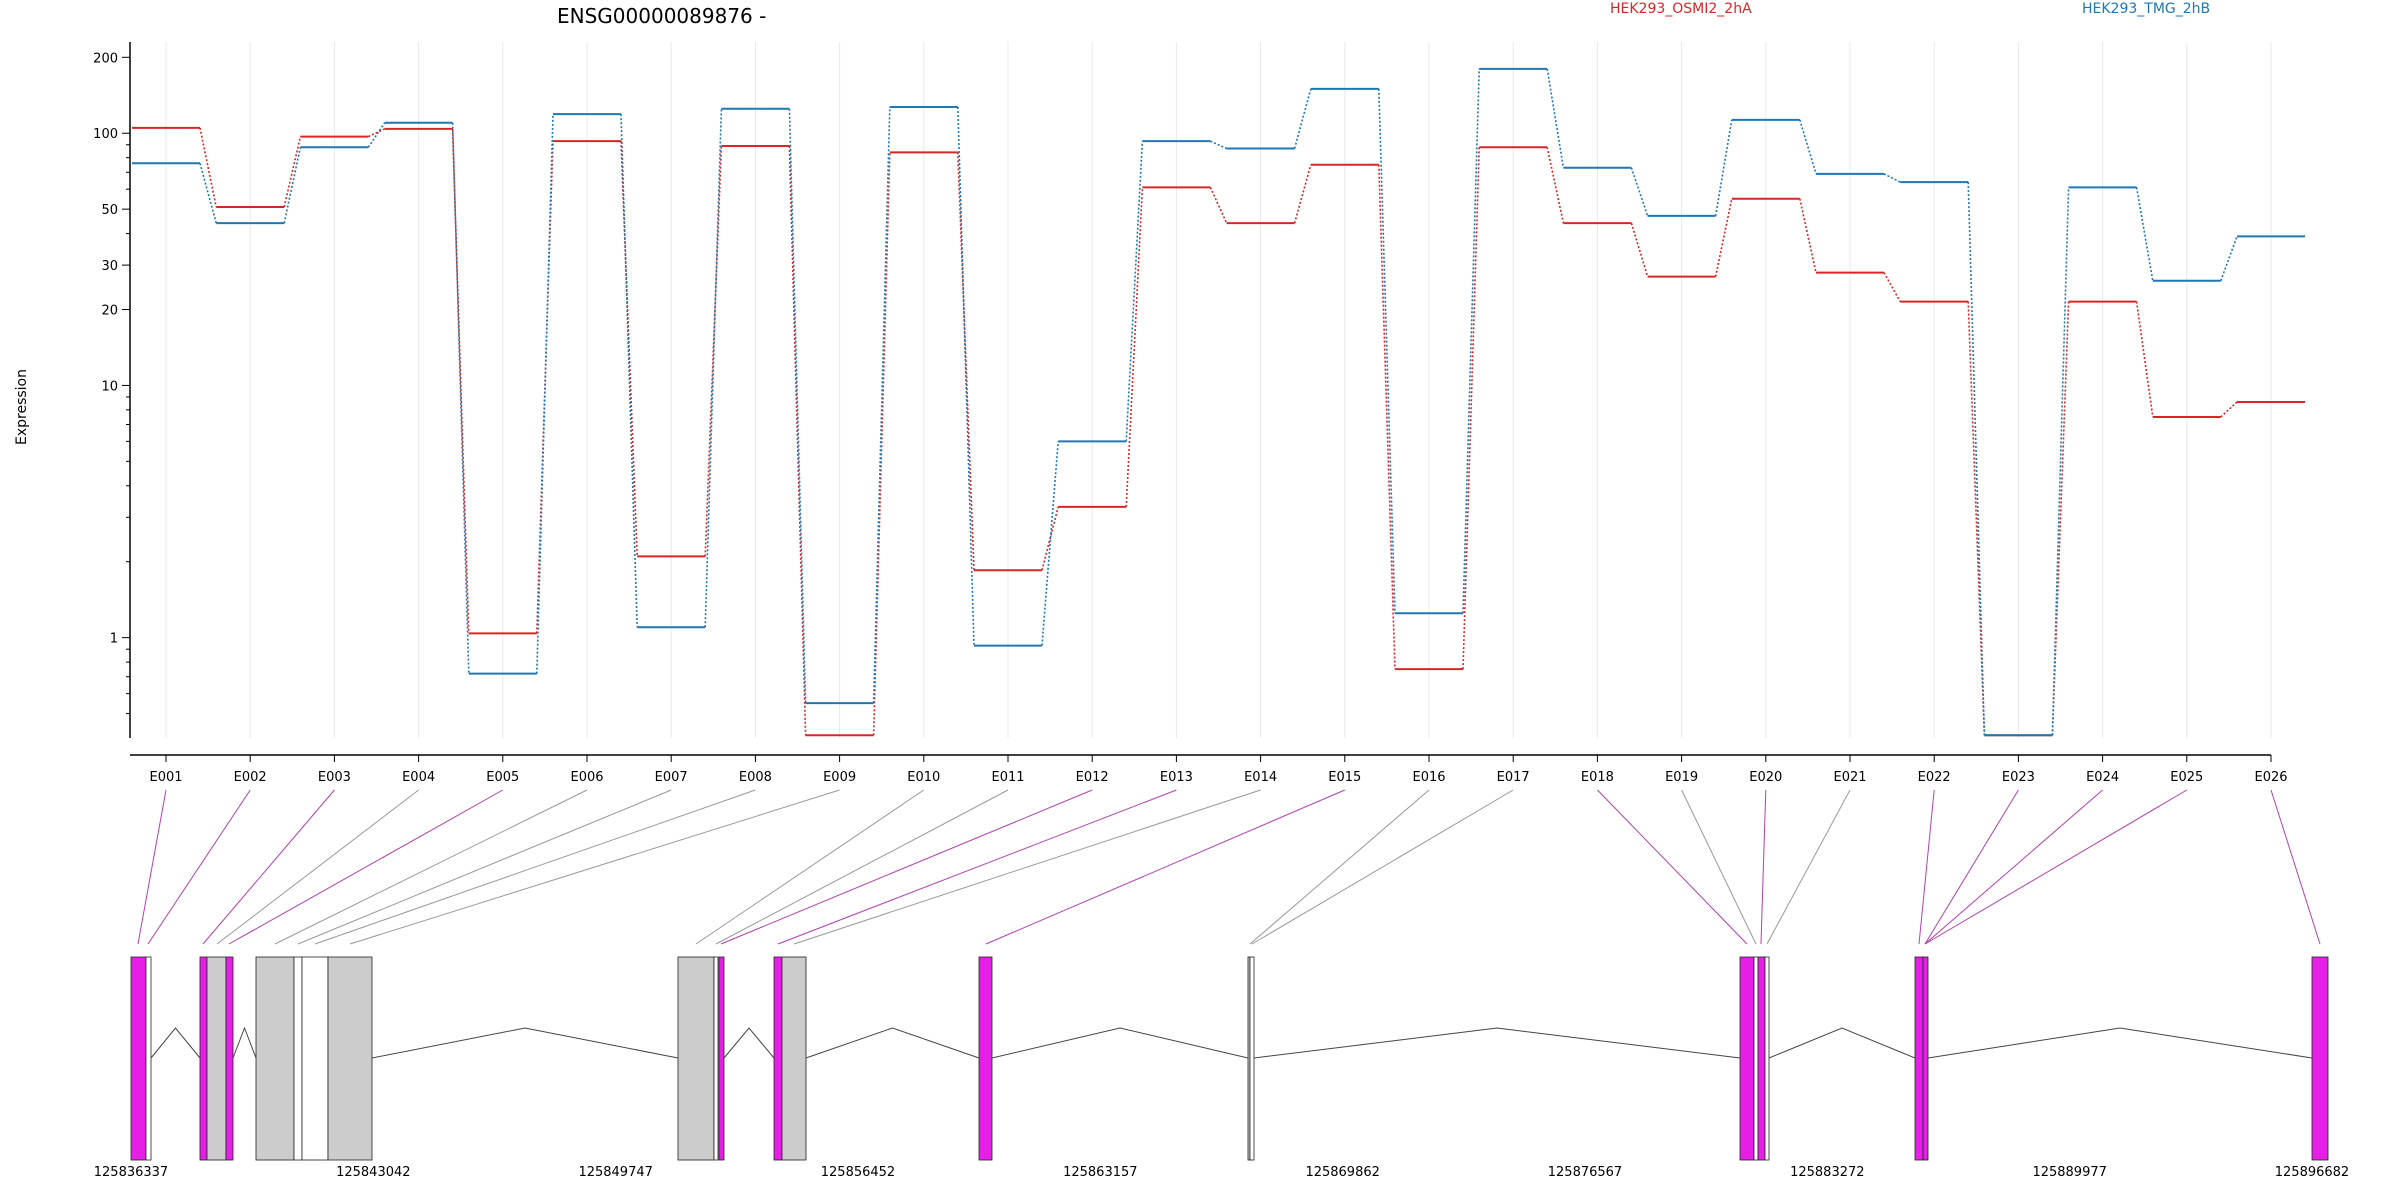 The height and width of the screenshot is (1204, 2400). Describe the element at coordinates (152, 867) in the screenshot. I see `exon-link-e001` at that location.